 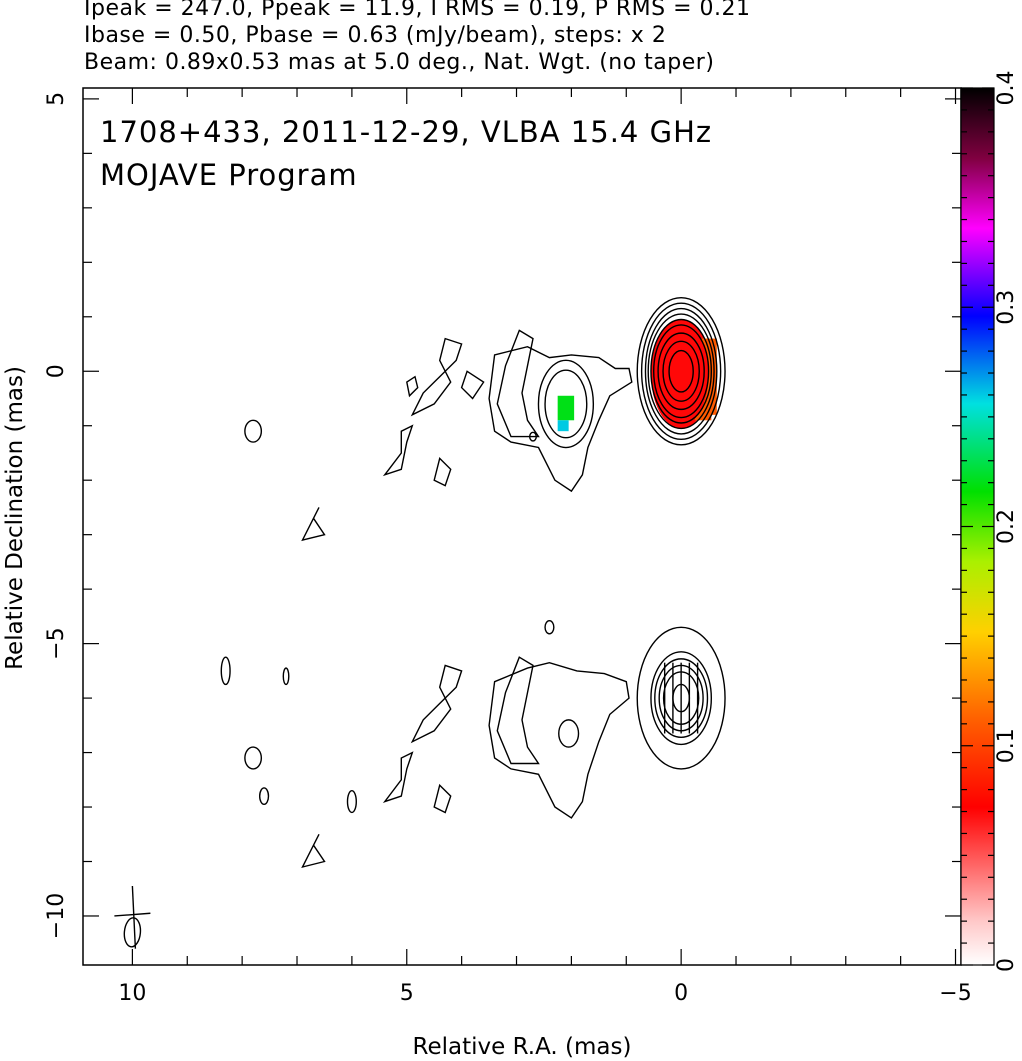 What do you see at coordinates (1006, 307) in the screenshot?
I see `colorbar-tick-label: 0.3` at bounding box center [1006, 307].